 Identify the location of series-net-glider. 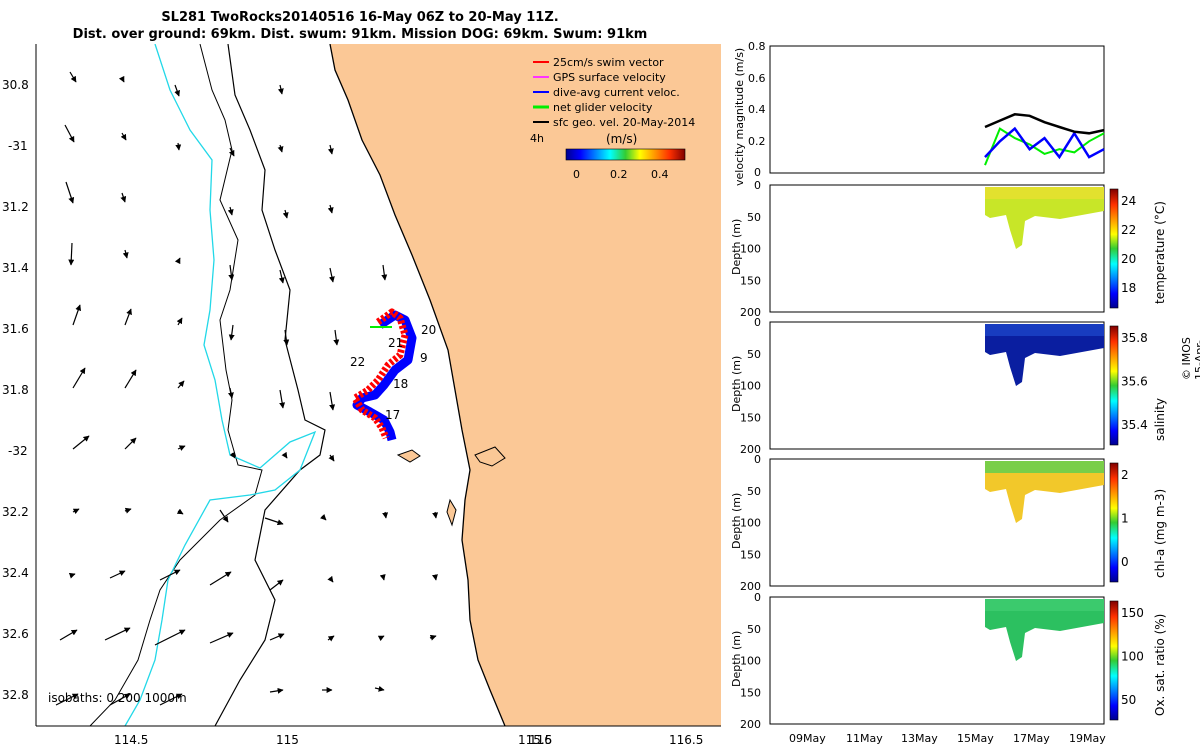
(1044, 146).